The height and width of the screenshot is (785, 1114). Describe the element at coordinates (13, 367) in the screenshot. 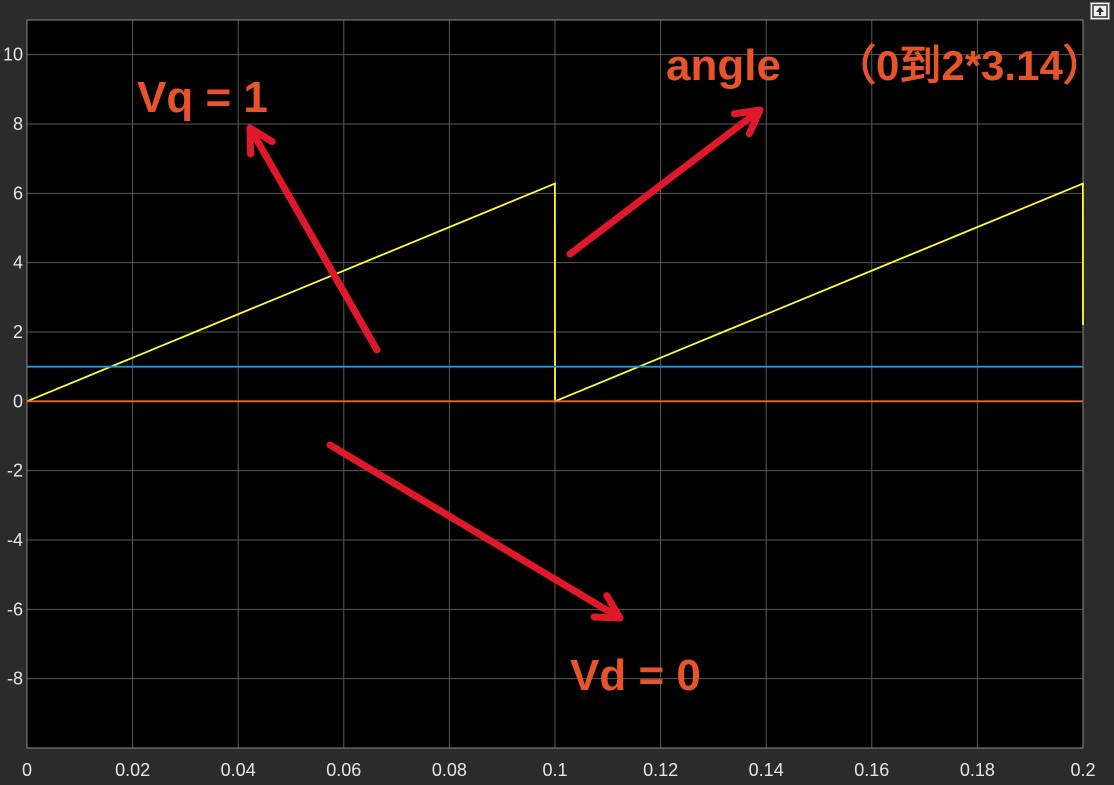

I see `y-axis: -8 -6 -4 -2 0 2 4 6 8 10` at that location.